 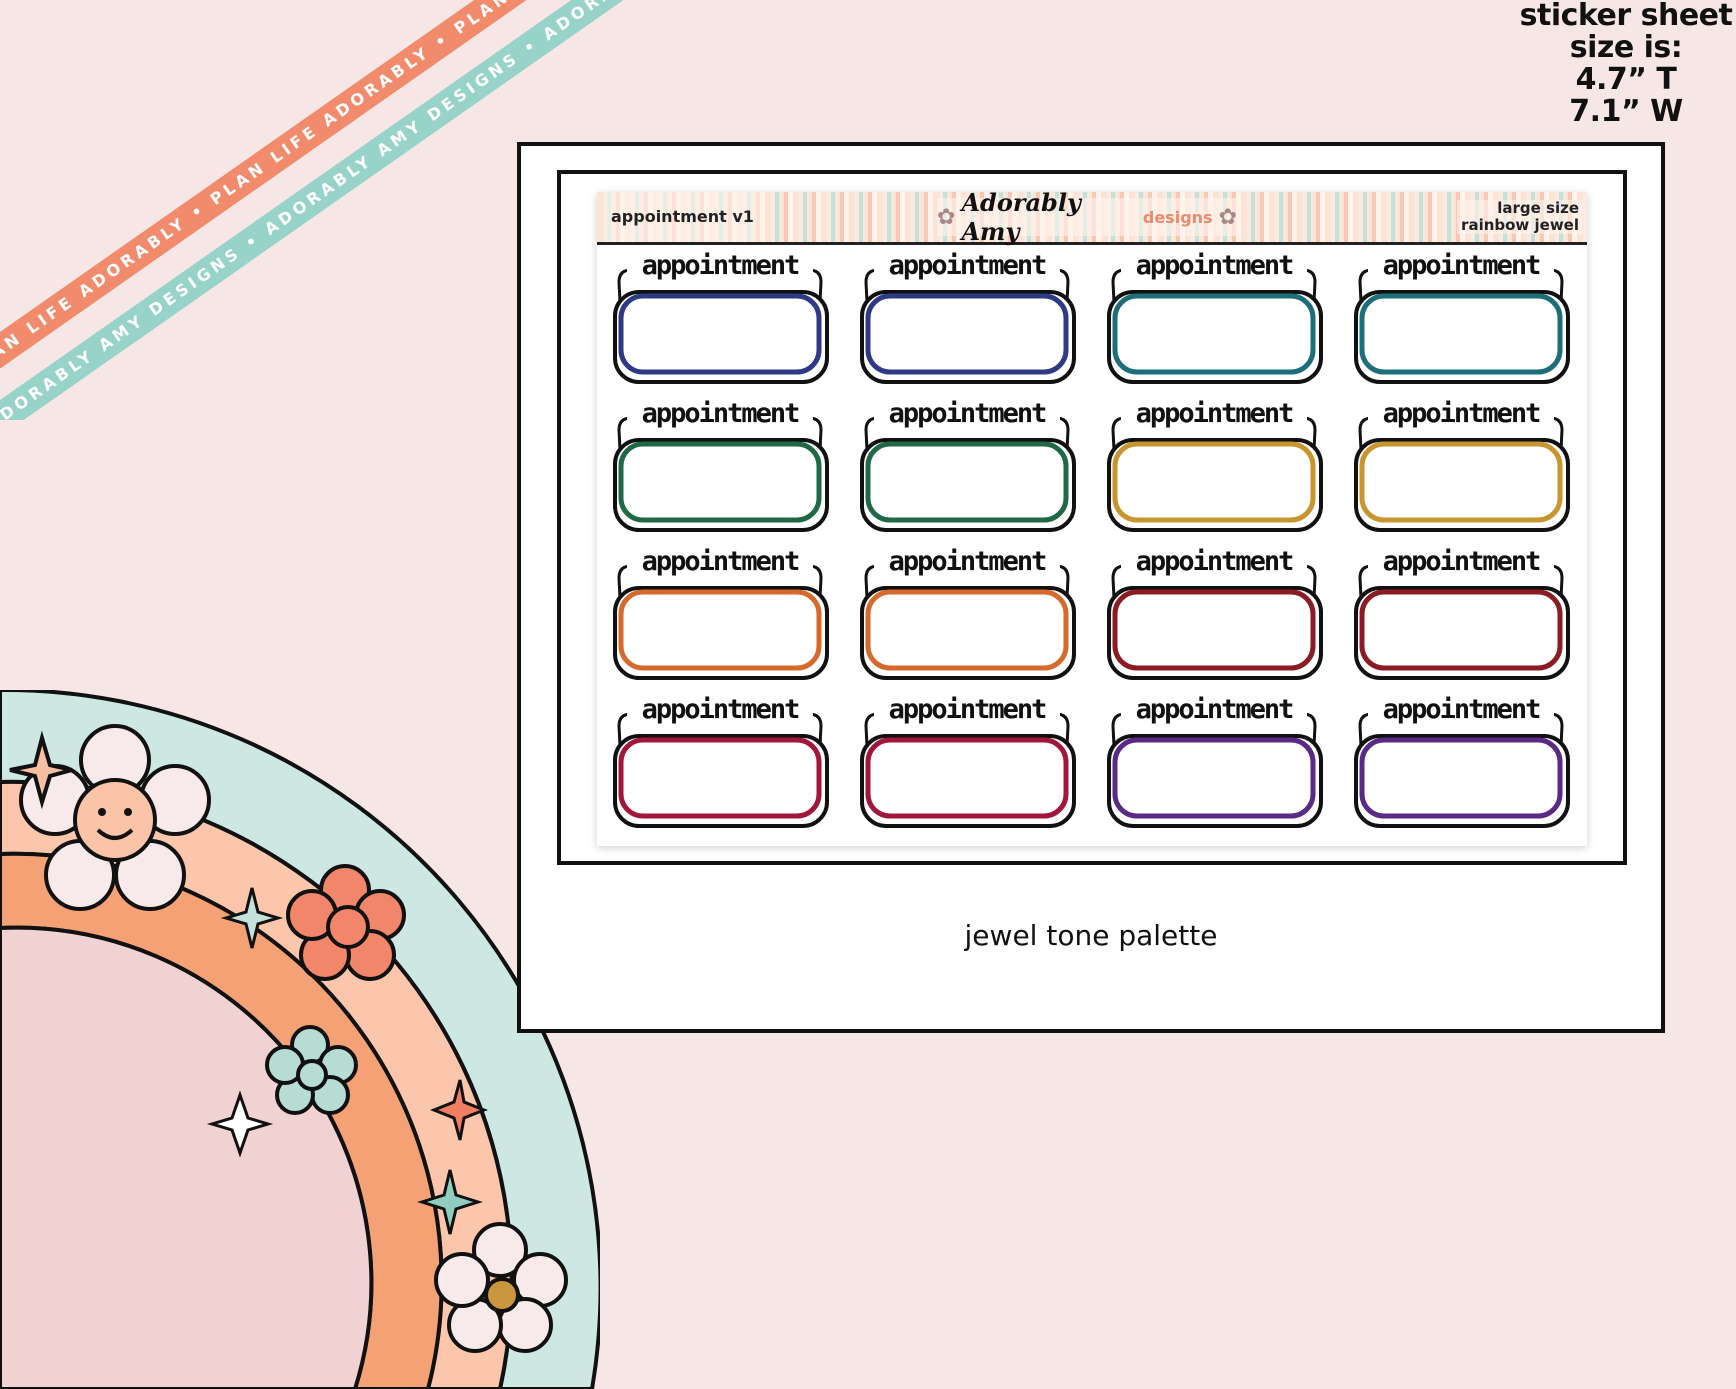 I want to click on sheet-size-label: large size, so click(x=1538, y=208).